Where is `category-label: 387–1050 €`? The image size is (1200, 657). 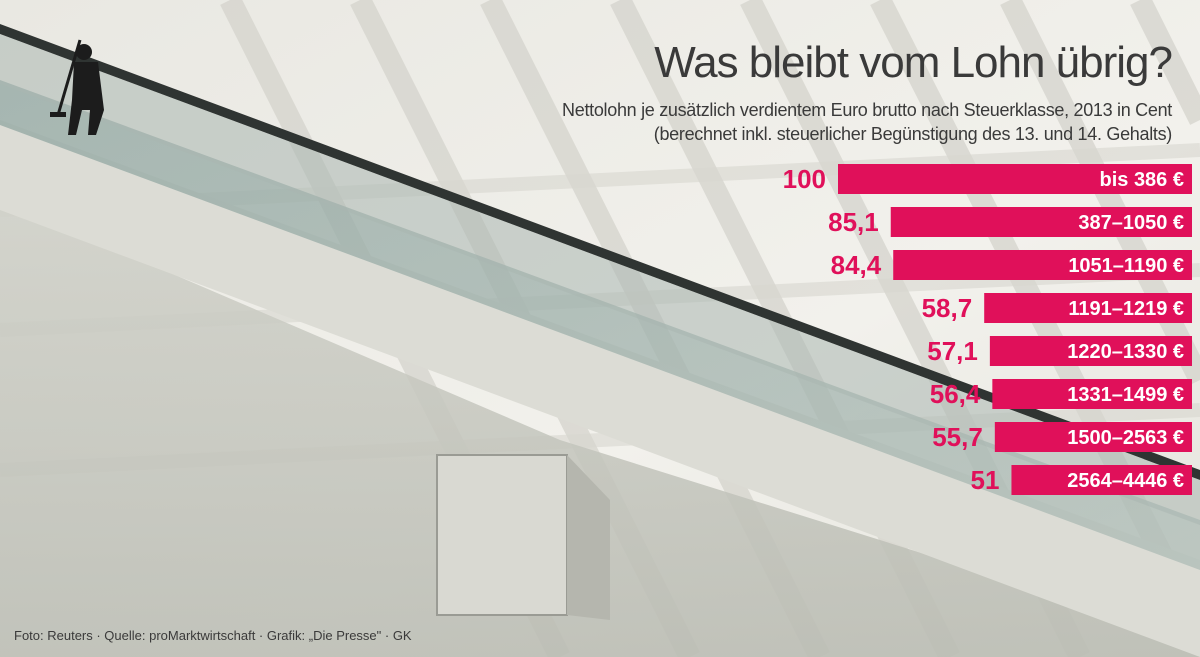
category-label: 387–1050 € is located at coordinates (1131, 223).